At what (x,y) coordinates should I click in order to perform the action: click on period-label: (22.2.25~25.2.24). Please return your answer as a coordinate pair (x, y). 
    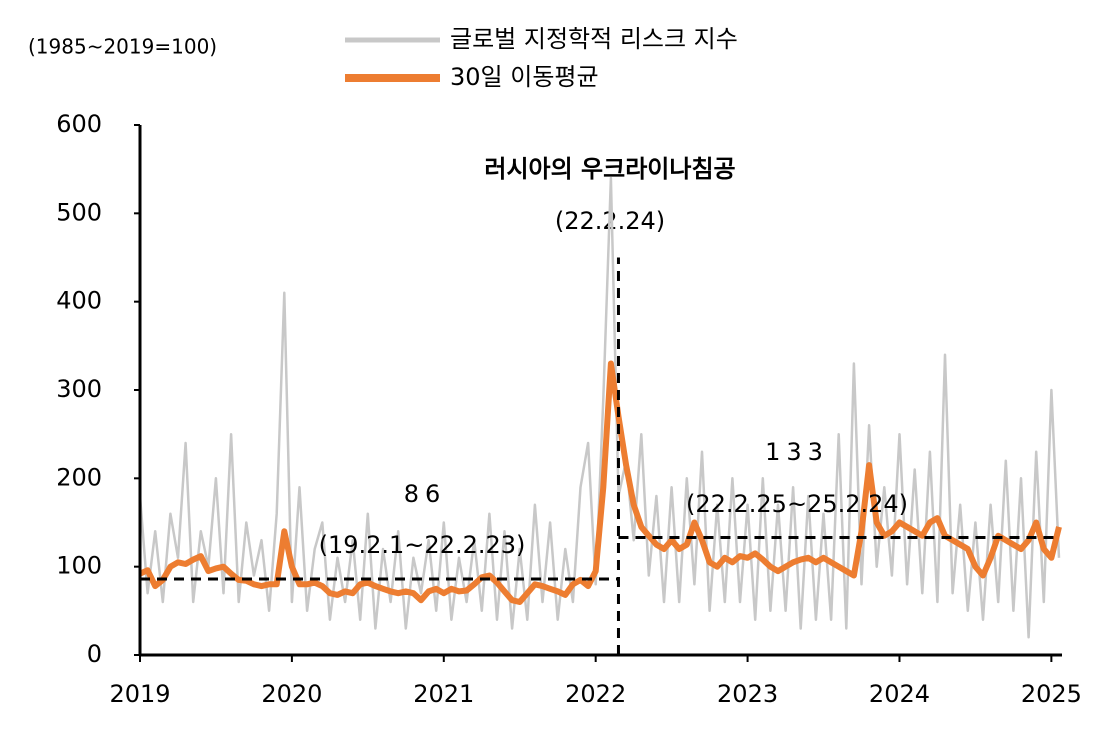
    Looking at the image, I should click on (797, 504).